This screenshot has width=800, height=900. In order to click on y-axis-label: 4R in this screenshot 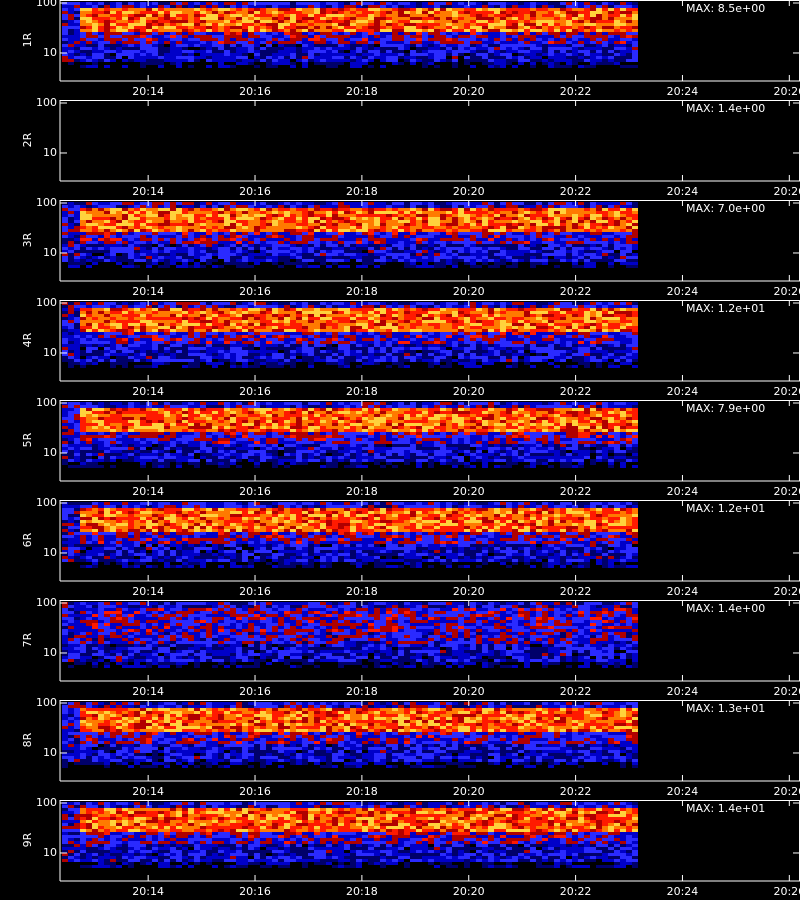, I will do `click(27, 339)`.